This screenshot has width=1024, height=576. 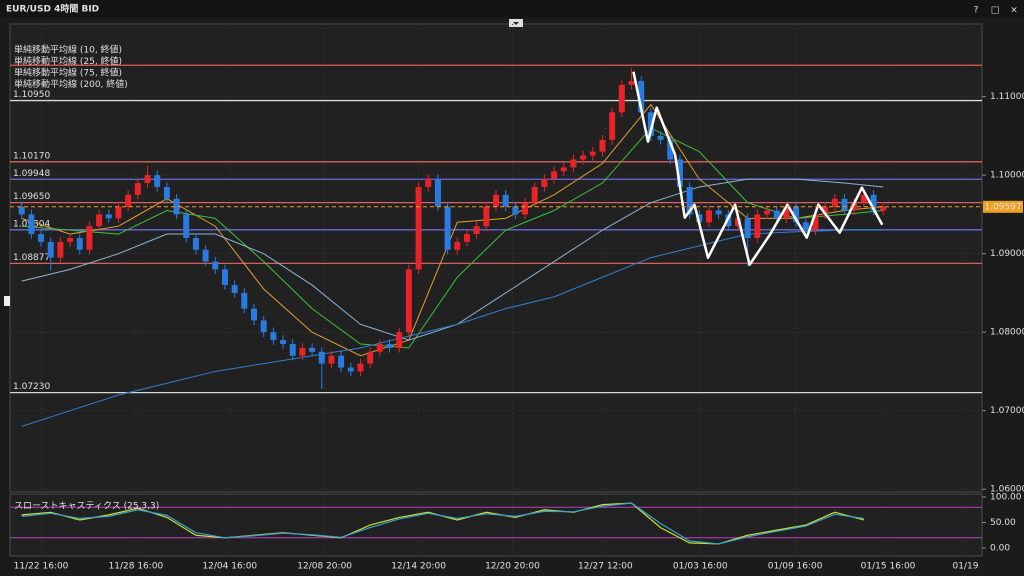 I want to click on x-tick-label: 01/19, so click(x=966, y=567).